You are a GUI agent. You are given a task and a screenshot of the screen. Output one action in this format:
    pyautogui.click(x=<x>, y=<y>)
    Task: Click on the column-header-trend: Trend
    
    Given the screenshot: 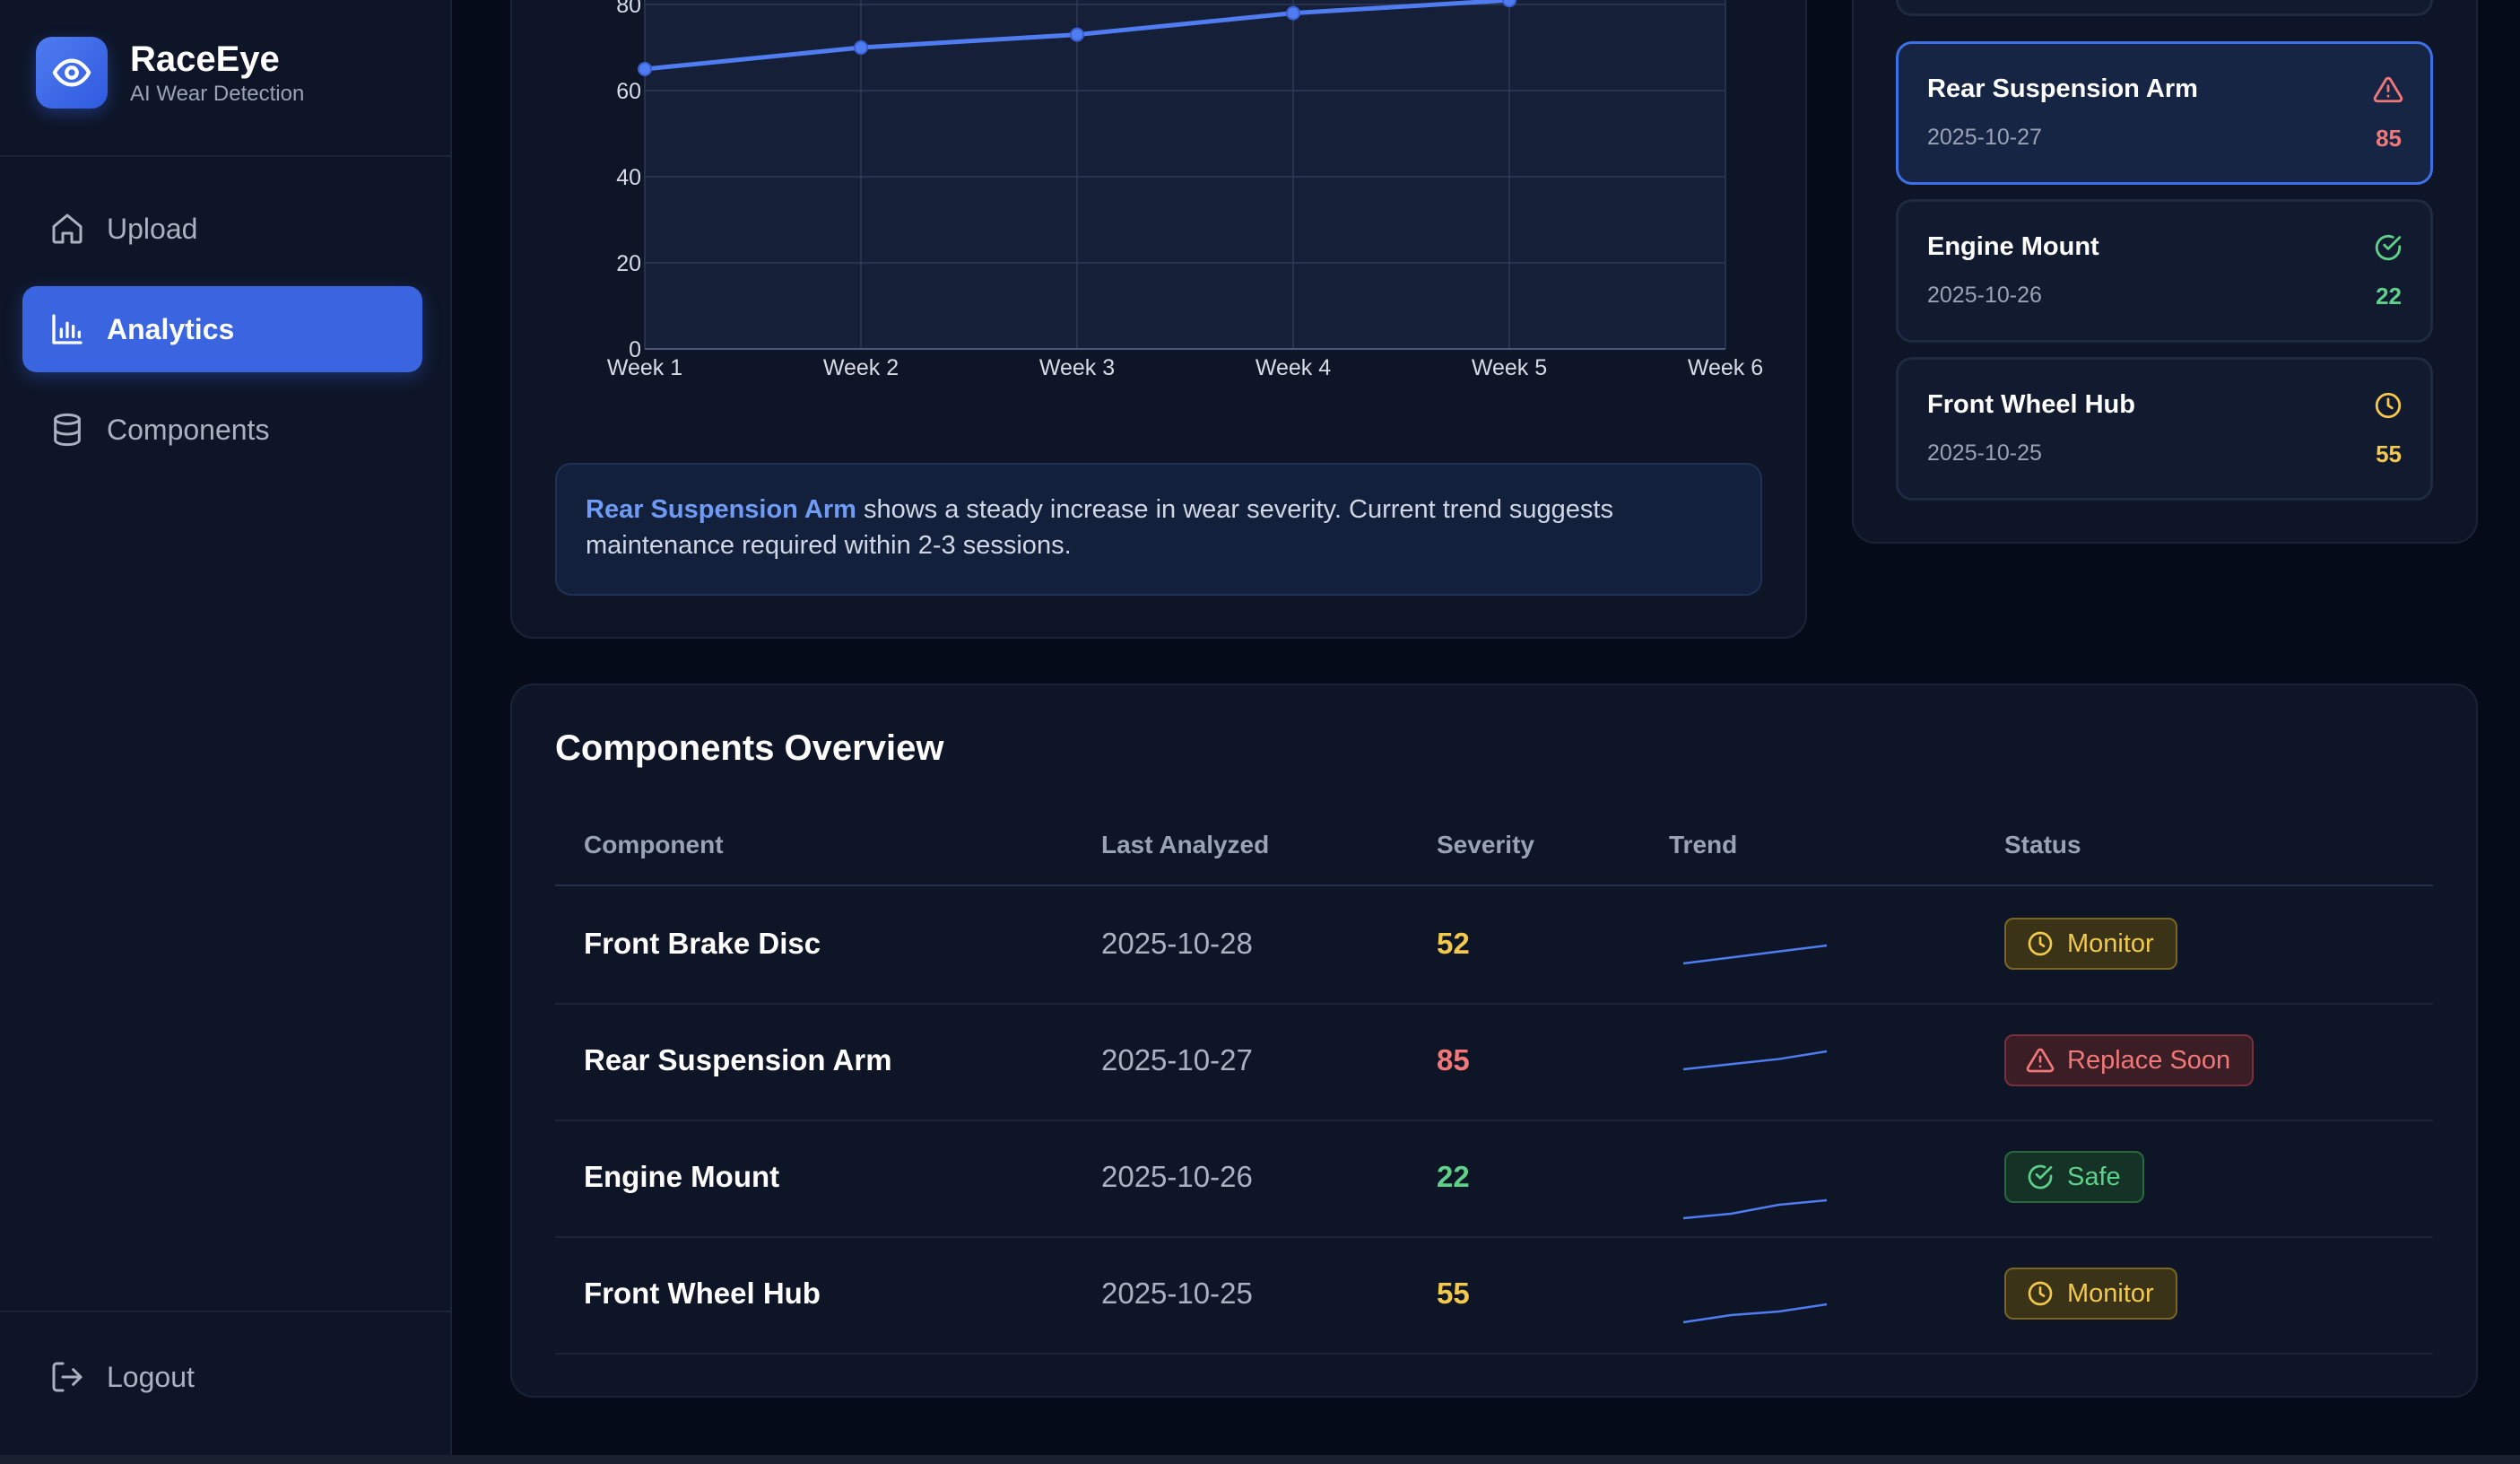 What is the action you would take?
    pyautogui.click(x=1704, y=844)
    